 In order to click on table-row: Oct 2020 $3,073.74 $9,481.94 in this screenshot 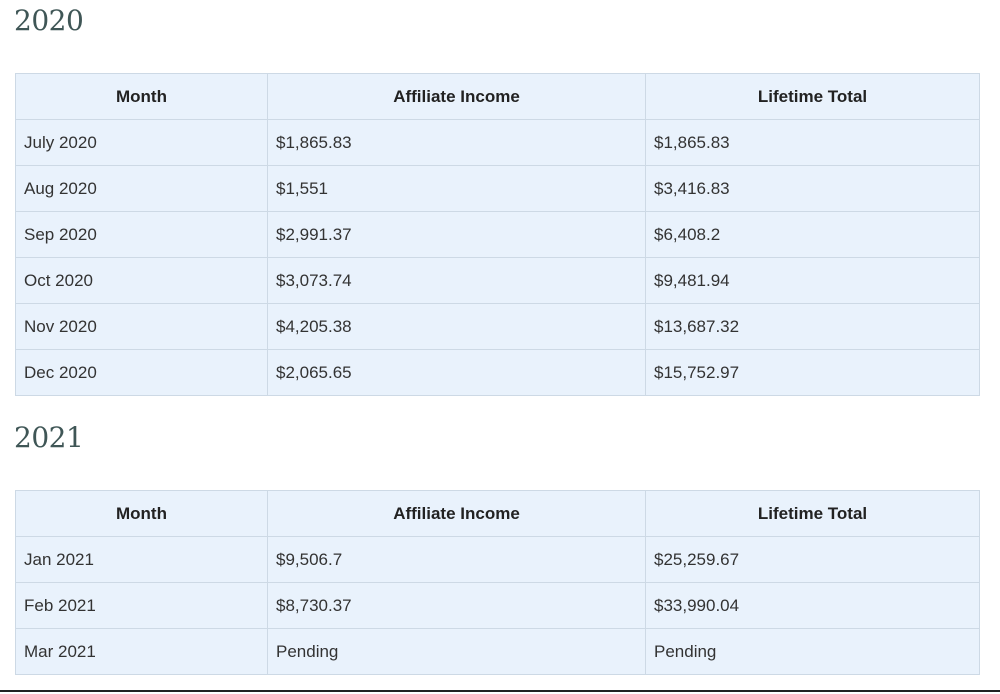, I will do `click(497, 280)`.